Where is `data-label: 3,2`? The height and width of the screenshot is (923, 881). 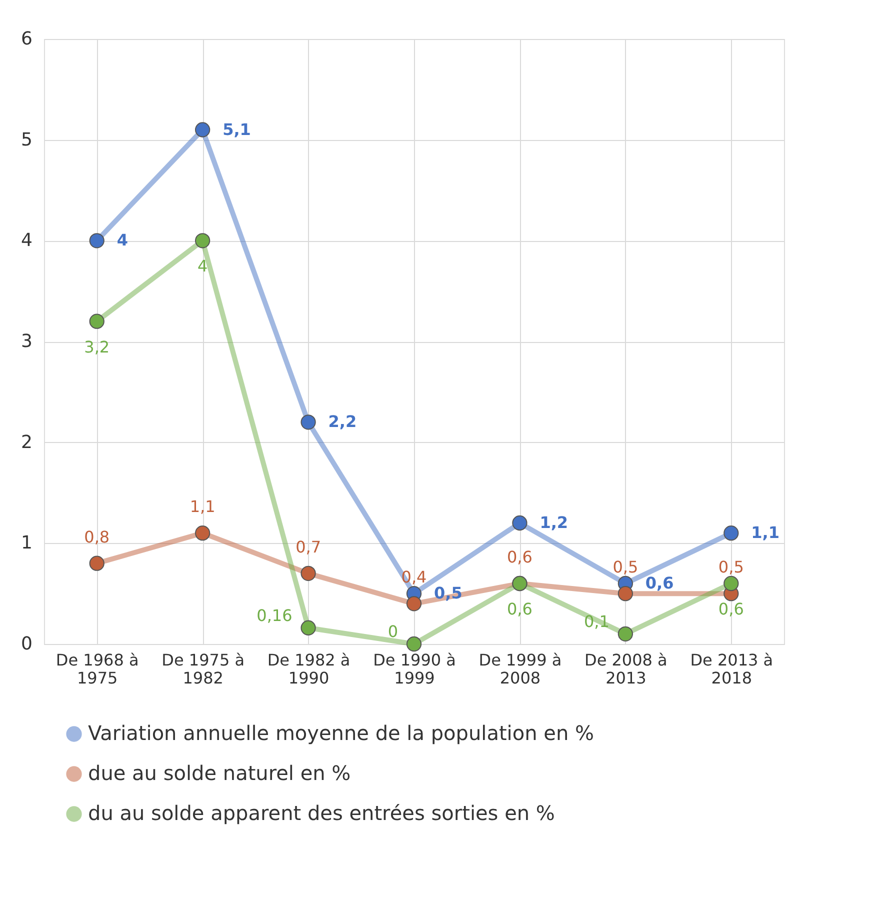
data-label: 3,2 is located at coordinates (97, 346).